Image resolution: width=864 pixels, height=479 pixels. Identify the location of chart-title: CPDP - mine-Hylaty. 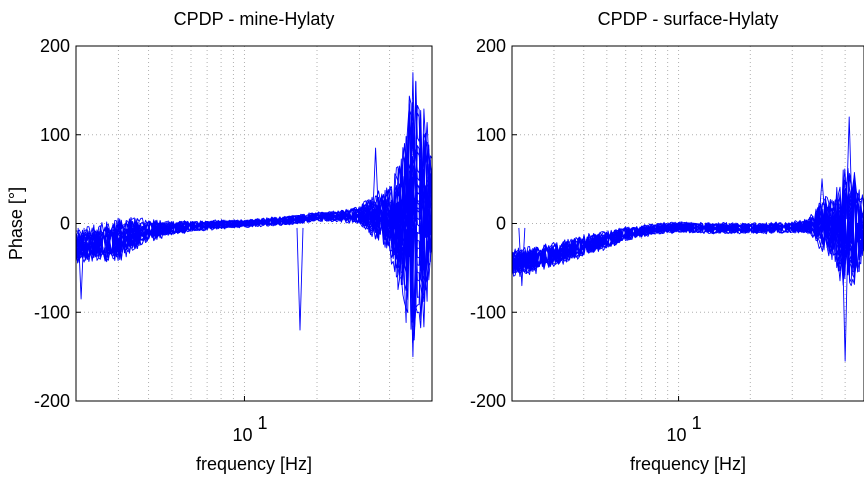
(254, 19).